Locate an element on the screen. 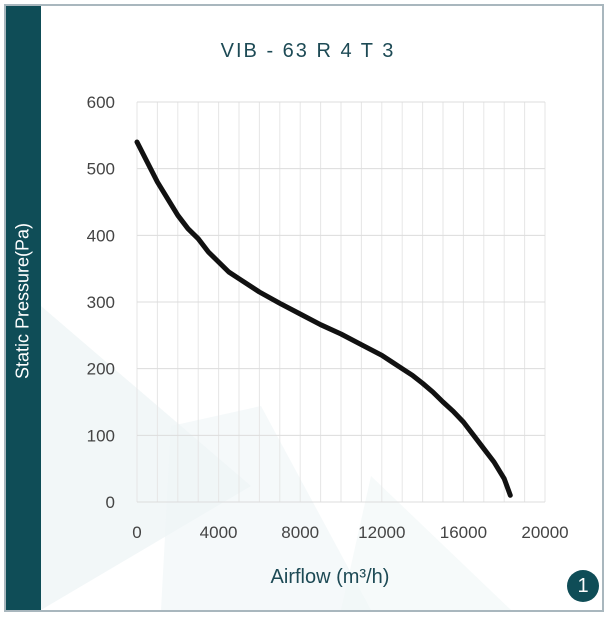 This screenshot has height=617, width=608. y-tick-label: 100 is located at coordinates (101, 435).